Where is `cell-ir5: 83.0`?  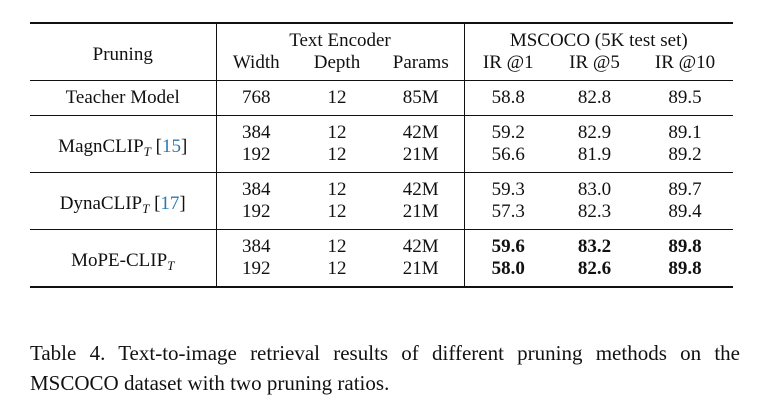 cell-ir5: 83.0 is located at coordinates (594, 189).